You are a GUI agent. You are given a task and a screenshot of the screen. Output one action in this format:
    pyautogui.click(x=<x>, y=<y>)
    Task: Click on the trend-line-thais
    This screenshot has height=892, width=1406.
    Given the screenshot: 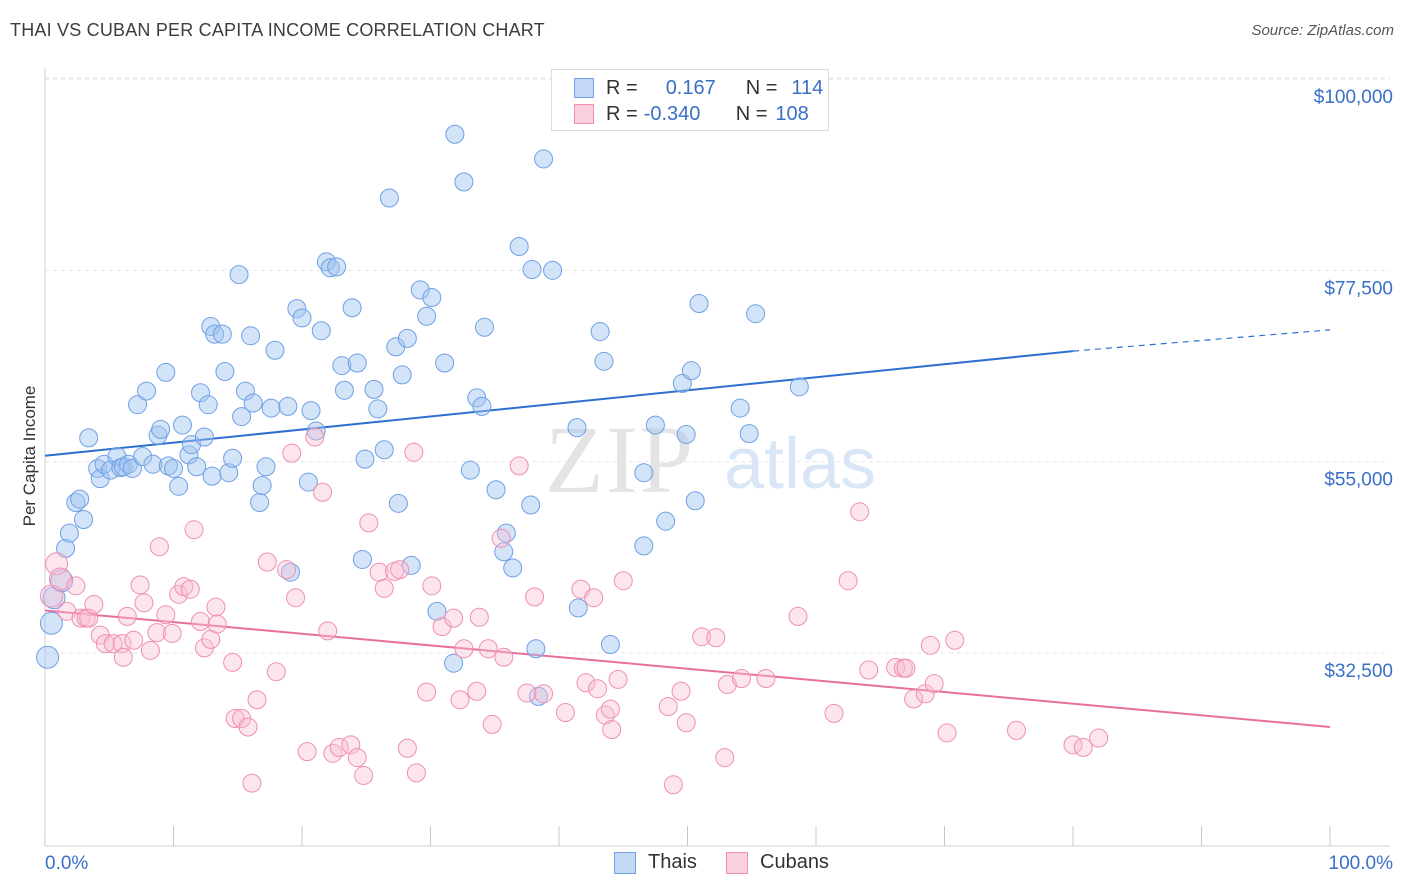 What is the action you would take?
    pyautogui.click(x=559, y=403)
    